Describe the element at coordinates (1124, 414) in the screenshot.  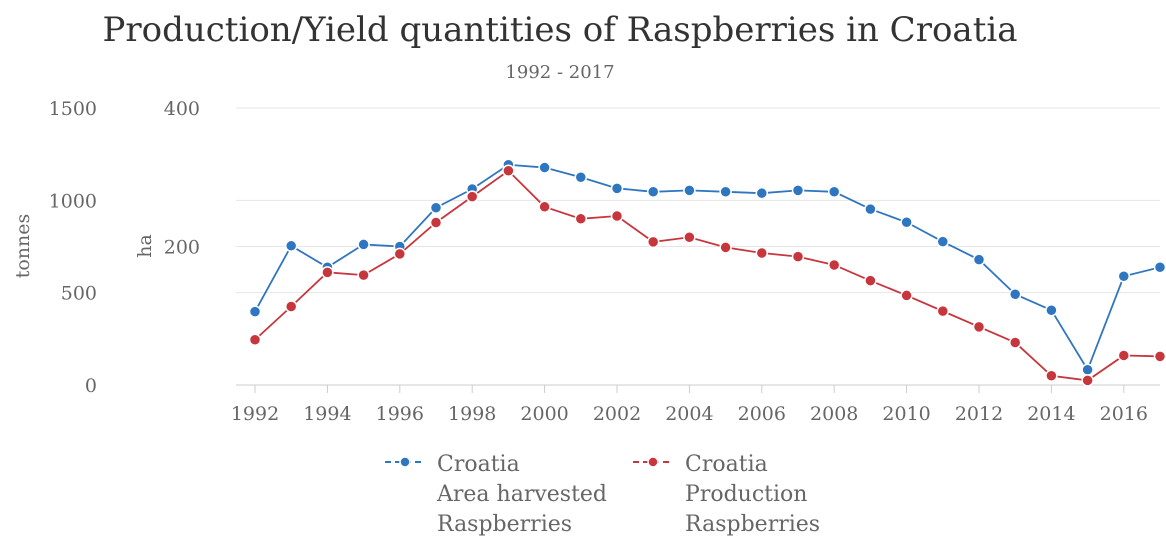
I see `x-tick-label: 2016` at that location.